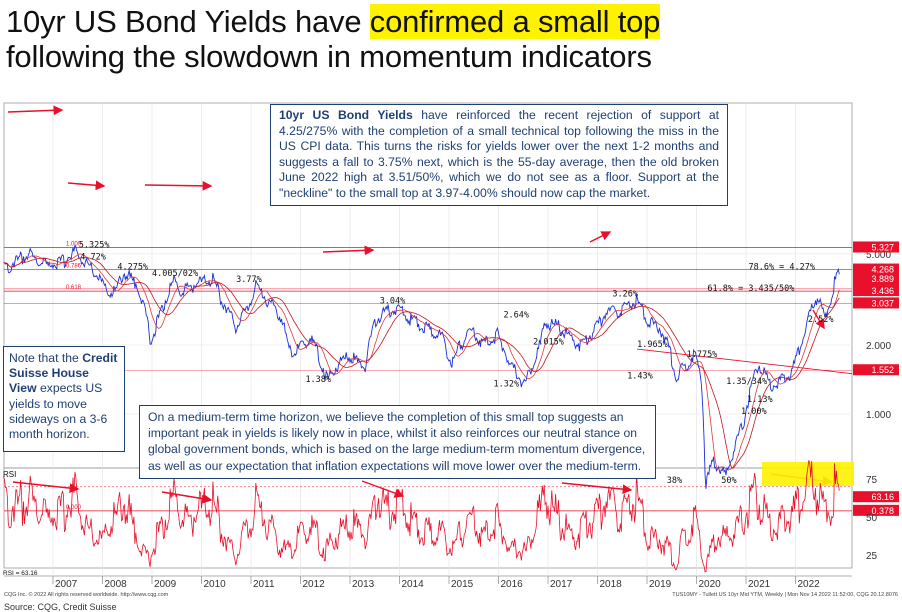 The image size is (902, 612). Describe the element at coordinates (759, 584) in the screenshot. I see `x-tick-label: 2021` at that location.